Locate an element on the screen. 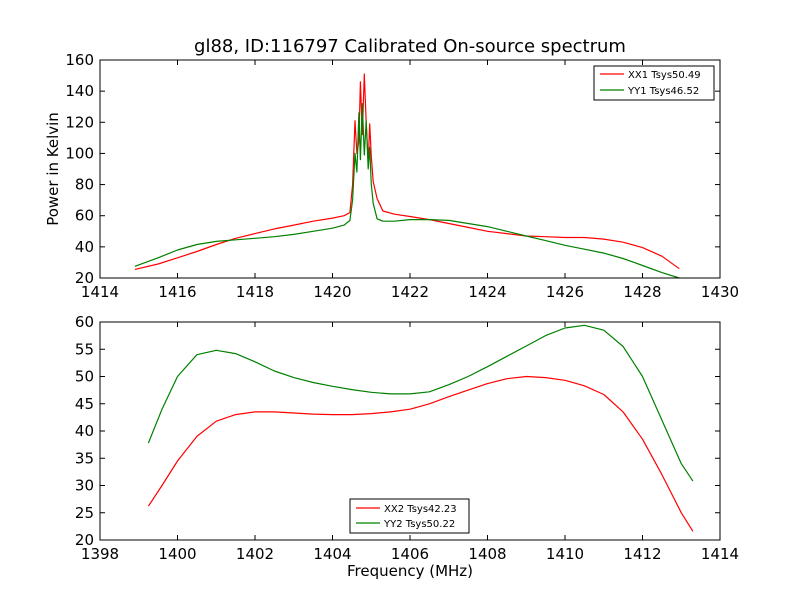 The image size is (800, 600). top-chart-y-tick-label: 20 is located at coordinates (84, 278).